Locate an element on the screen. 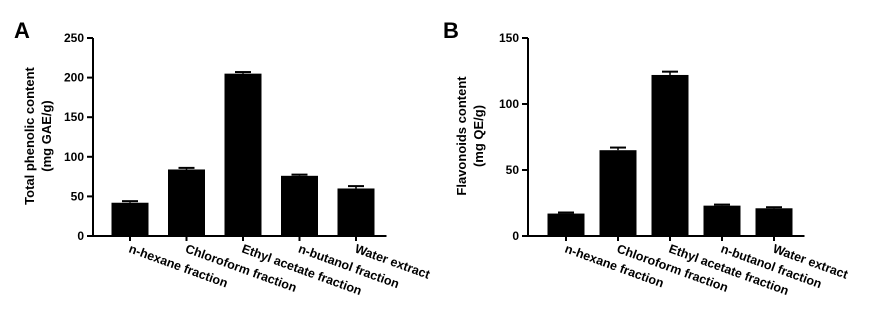  y-tick-label-a: 150 is located at coordinates (74, 117).